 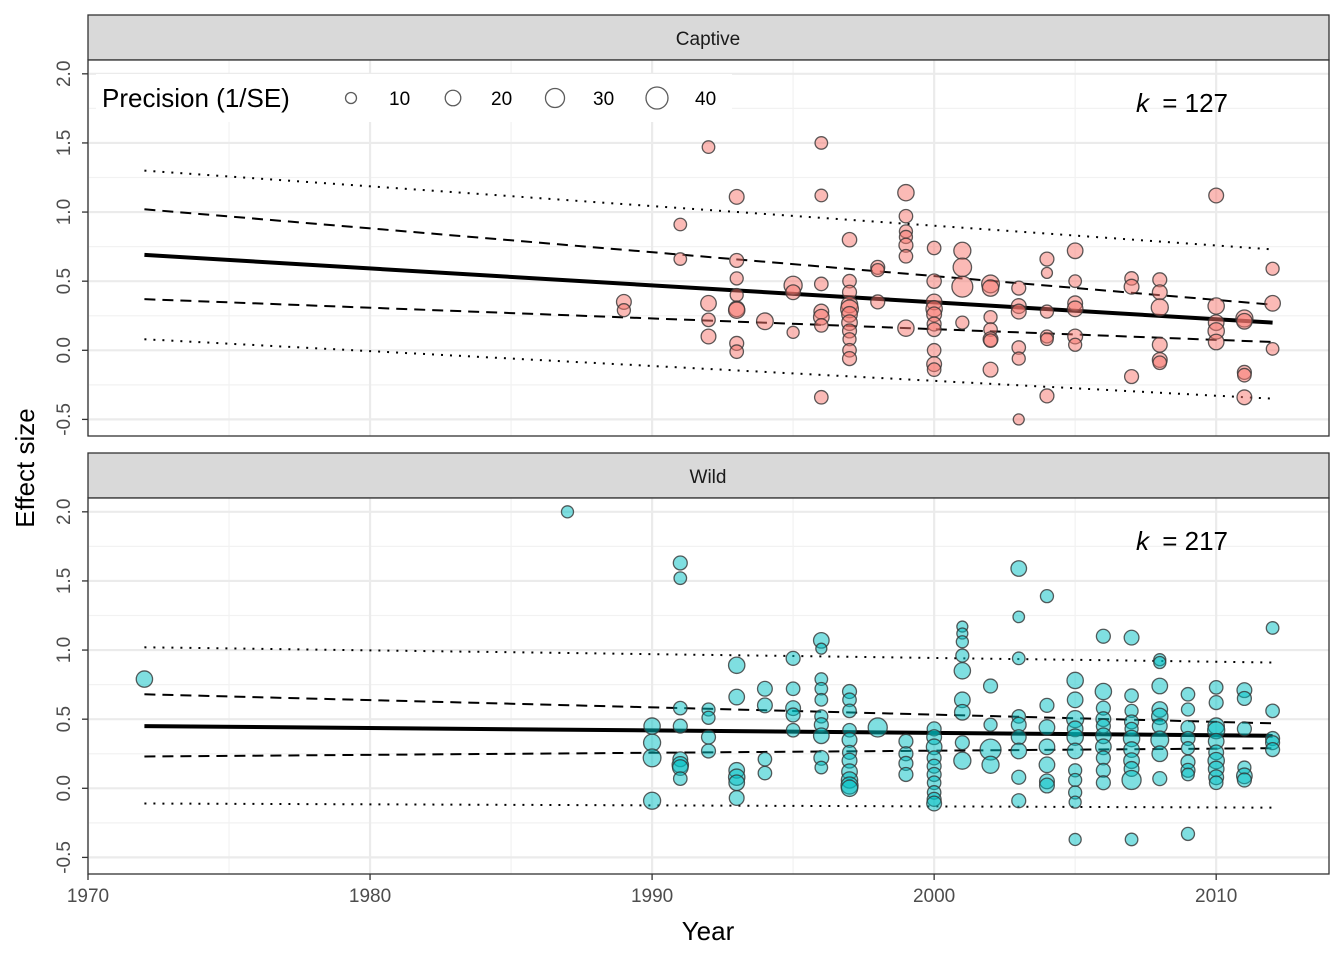 What do you see at coordinates (25, 467) in the screenshot?
I see `y-axis-title: Effect size` at bounding box center [25, 467].